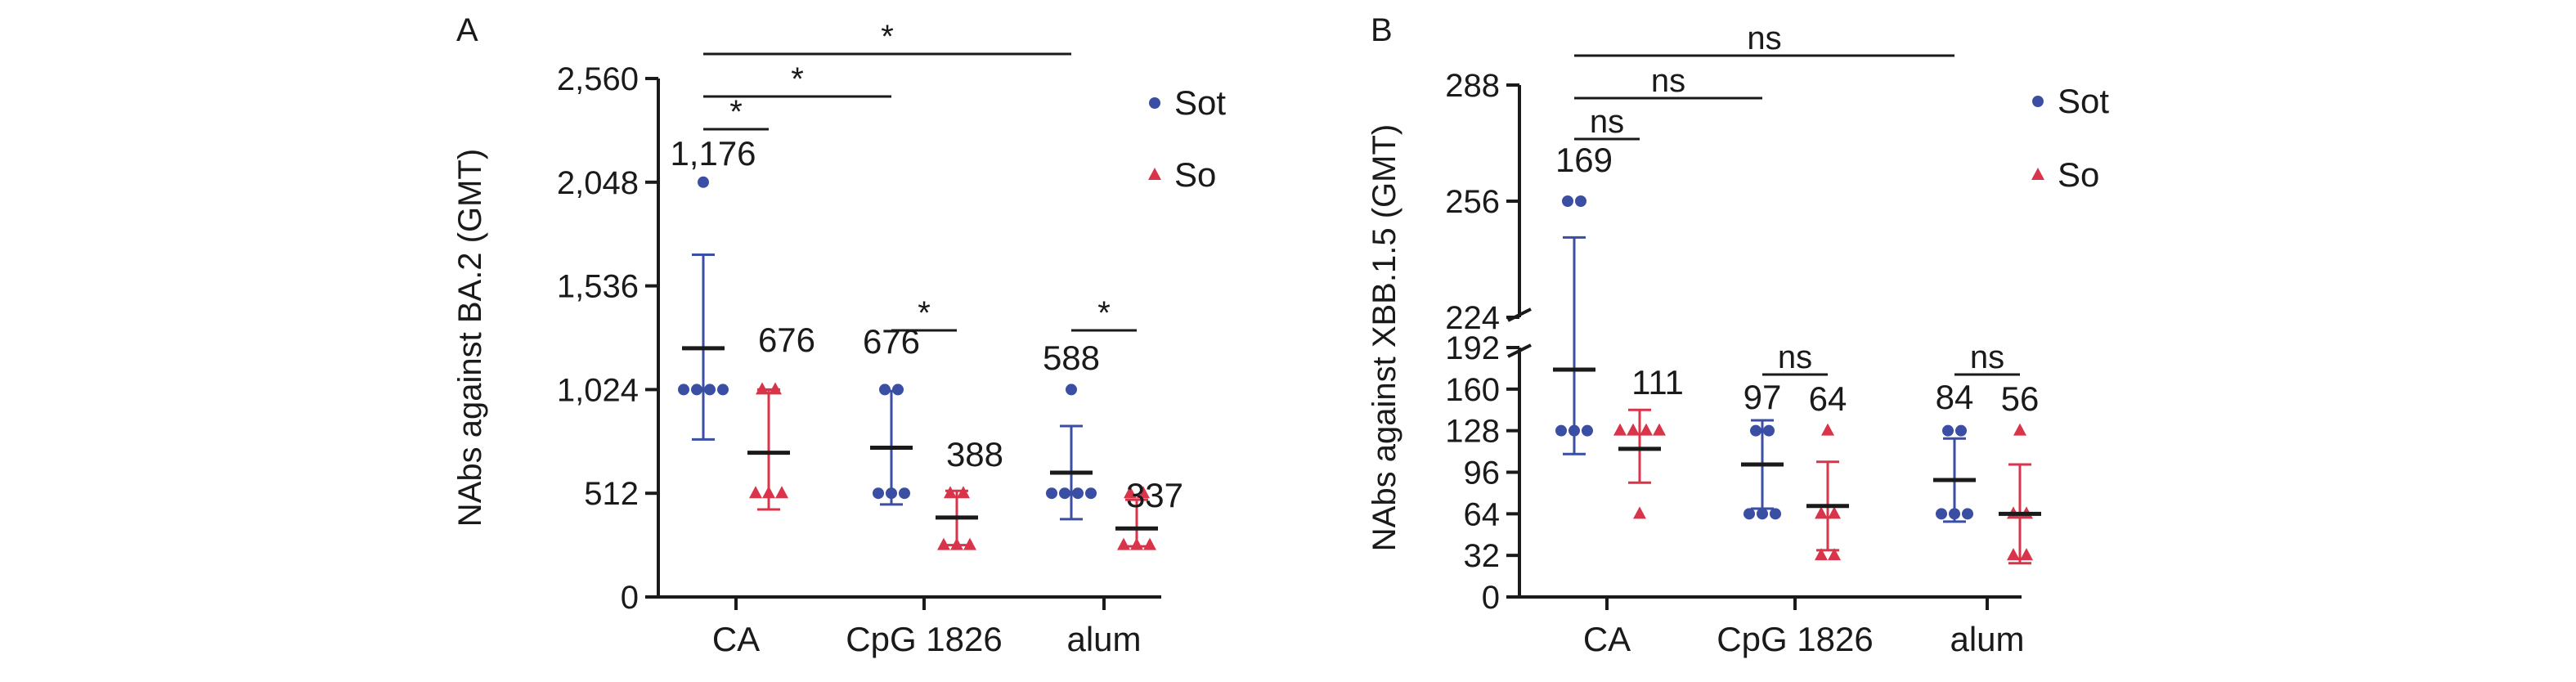  Describe the element at coordinates (1482, 514) in the screenshot. I see `y-tick-label: 64` at that location.